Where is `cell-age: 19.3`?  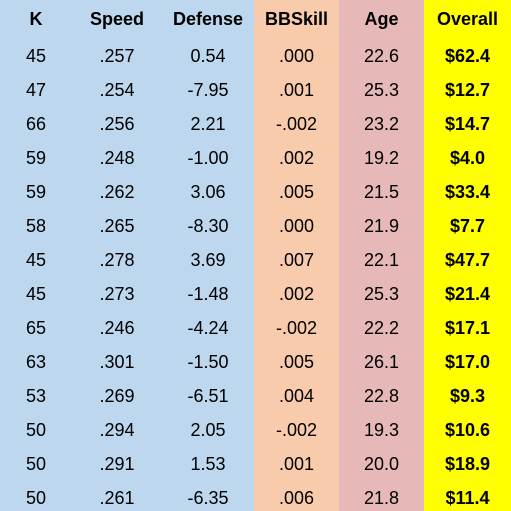
cell-age: 19.3 is located at coordinates (381, 430).